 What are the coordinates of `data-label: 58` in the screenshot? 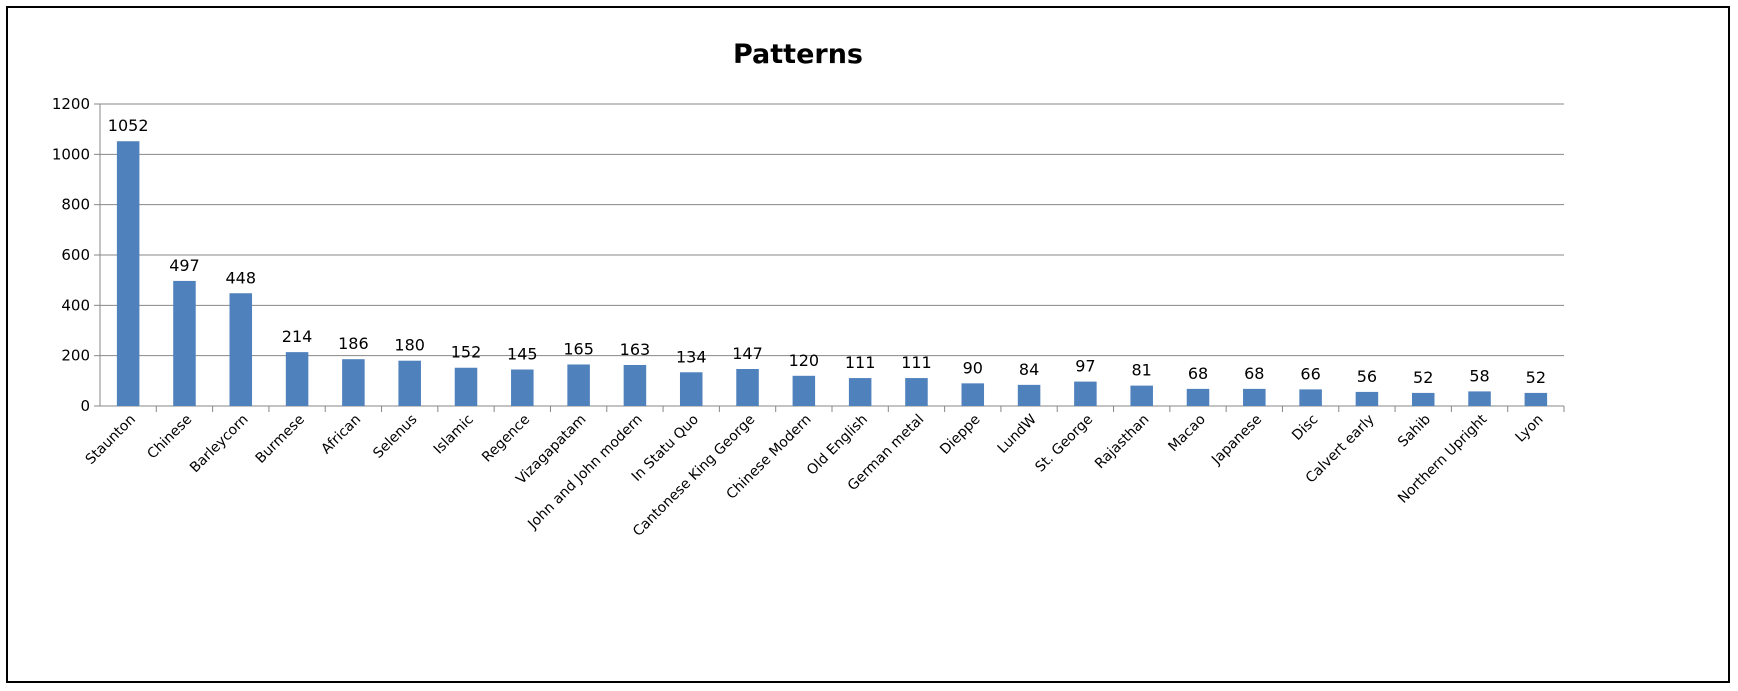 It's located at (1479, 375).